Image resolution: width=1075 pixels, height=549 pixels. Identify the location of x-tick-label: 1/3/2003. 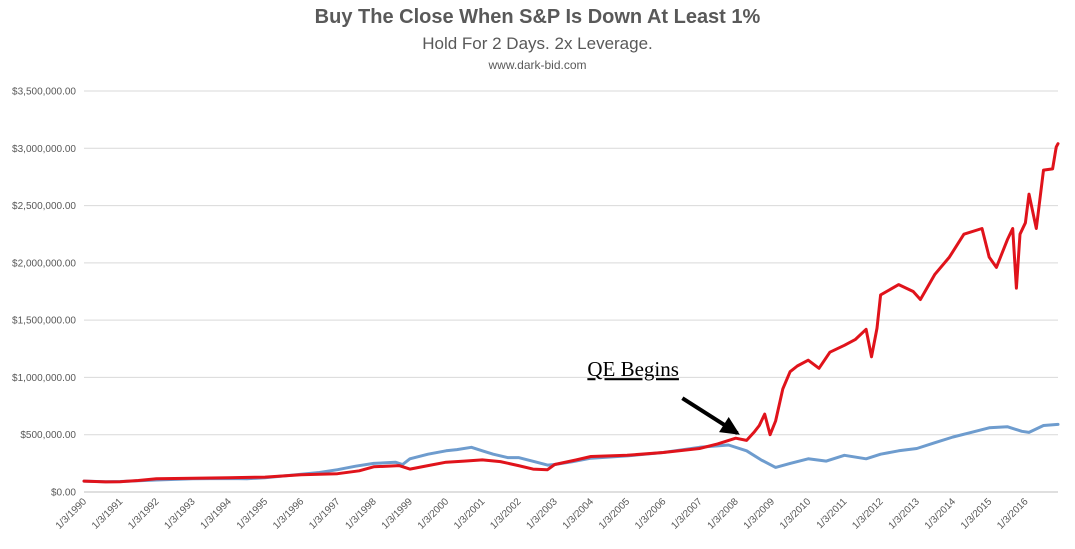
(543, 514).